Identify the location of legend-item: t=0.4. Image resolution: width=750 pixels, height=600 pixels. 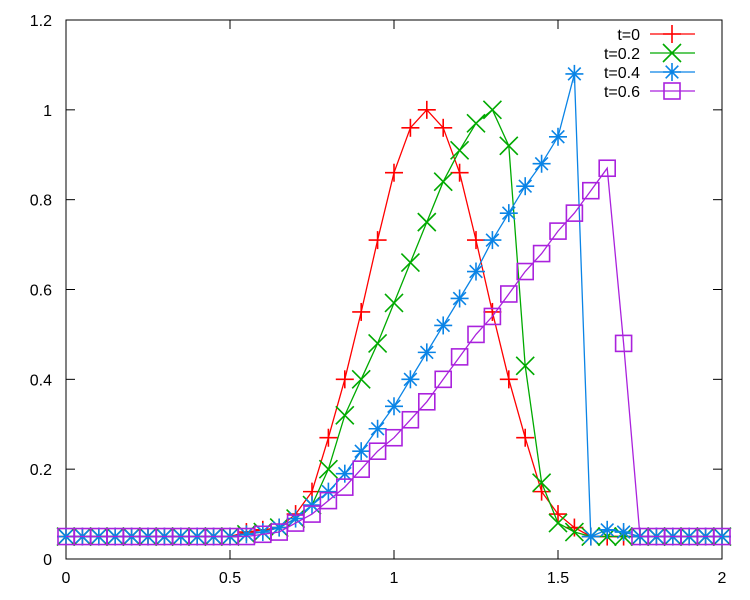
(649, 72).